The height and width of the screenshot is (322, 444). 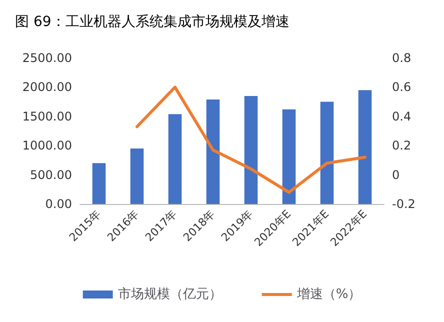 What do you see at coordinates (402, 87) in the screenshot?
I see `y2-tick-label: 0.6` at bounding box center [402, 87].